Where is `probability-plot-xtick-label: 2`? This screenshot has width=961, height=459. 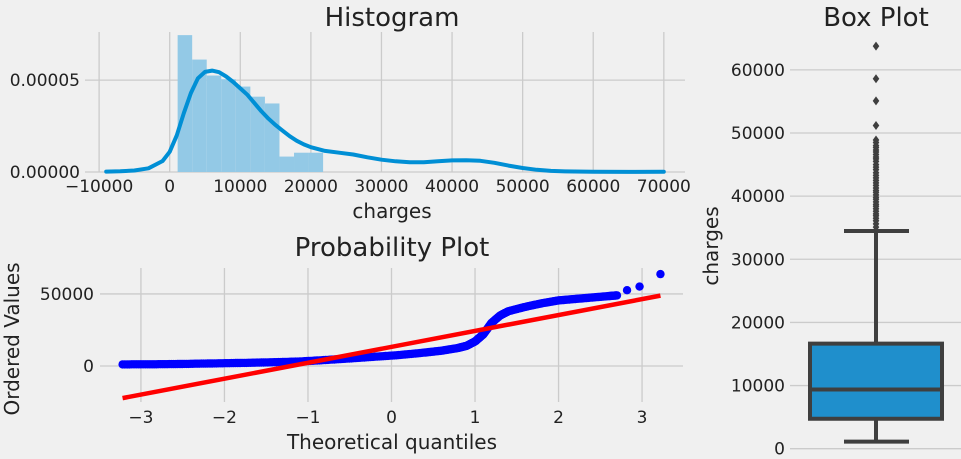 probability-plot-xtick-label: 2 is located at coordinates (558, 418).